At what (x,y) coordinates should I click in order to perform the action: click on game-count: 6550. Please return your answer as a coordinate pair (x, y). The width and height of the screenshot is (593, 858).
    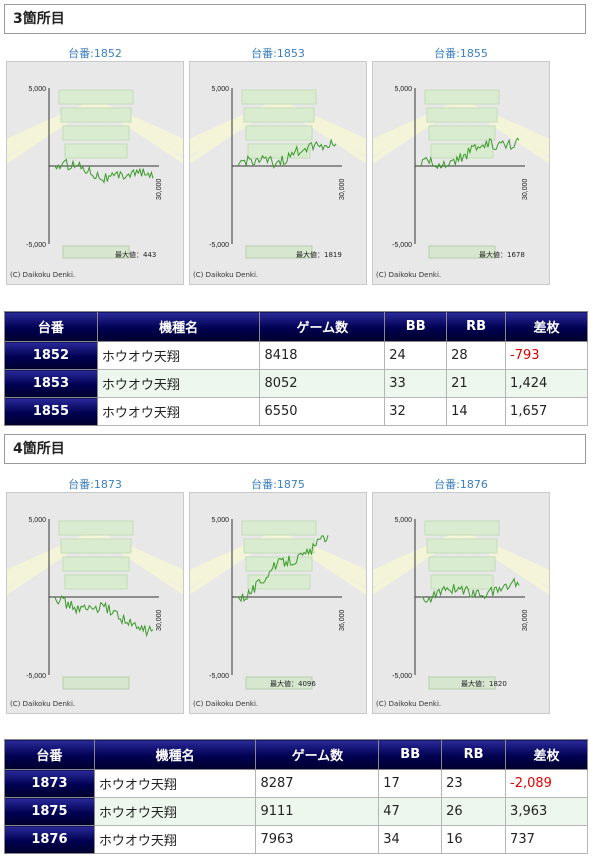
    Looking at the image, I should click on (322, 411).